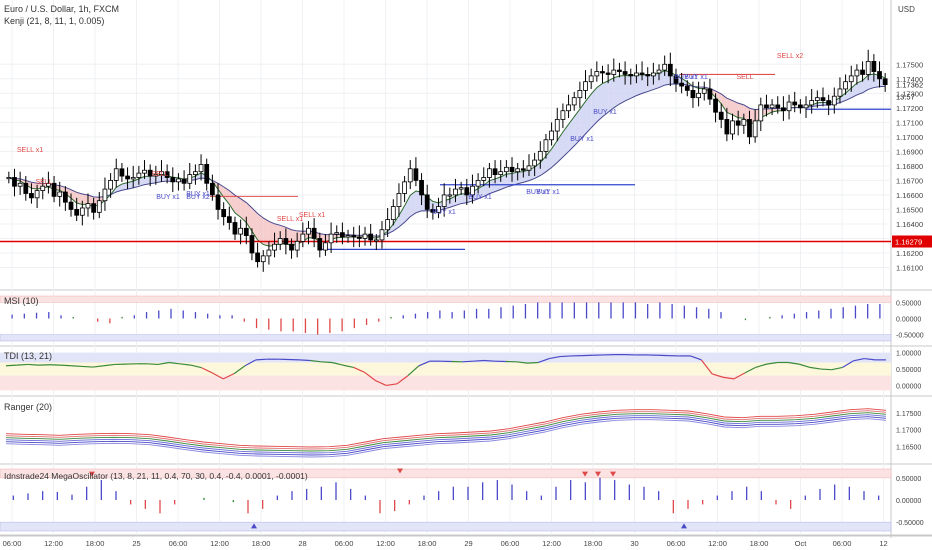 The height and width of the screenshot is (550, 932). Describe the element at coordinates (613, 474) in the screenshot. I see `sell-arrow-marker` at that location.